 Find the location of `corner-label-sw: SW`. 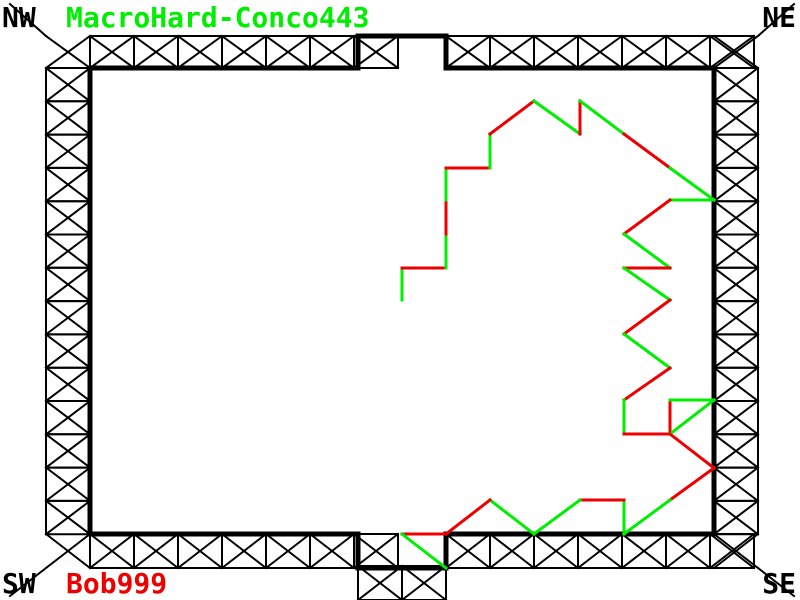

corner-label-sw: SW is located at coordinates (19, 583).